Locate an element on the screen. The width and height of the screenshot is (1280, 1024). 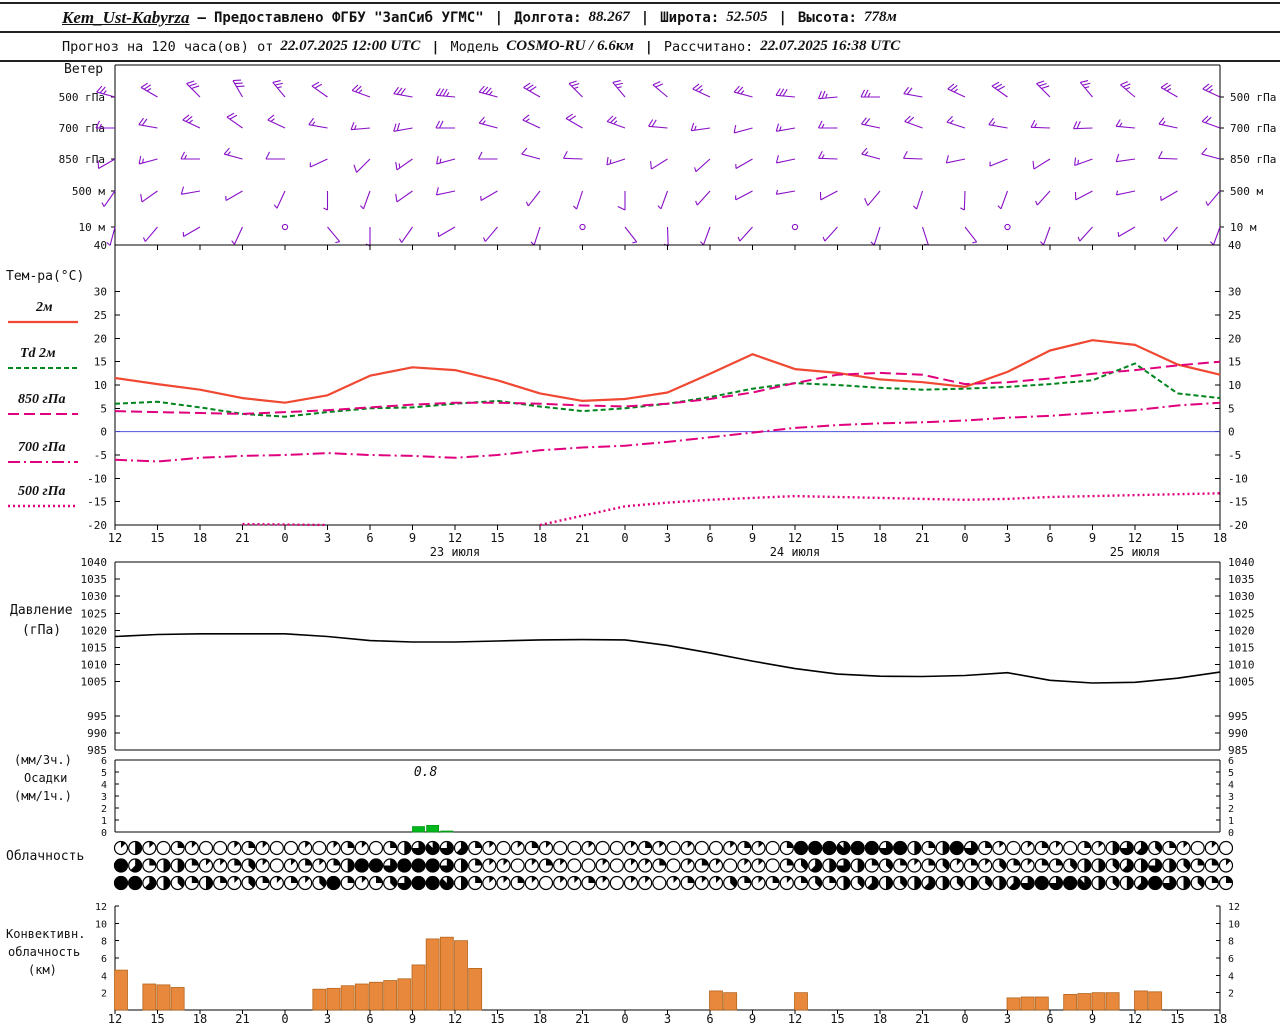
pressure-panel-unit: (гПа) is located at coordinates (42, 630).